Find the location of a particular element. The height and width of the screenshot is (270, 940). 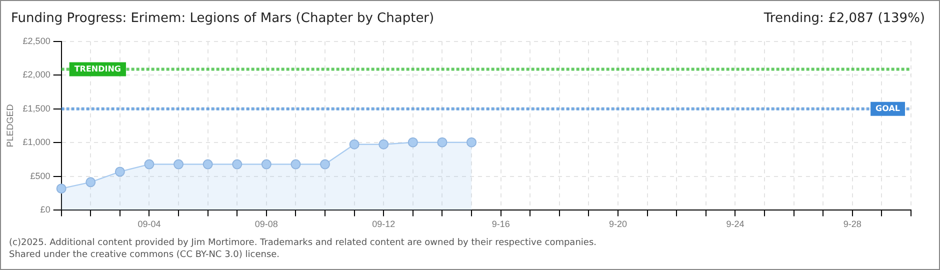

y-tick-label: £0 is located at coordinates (45, 209).